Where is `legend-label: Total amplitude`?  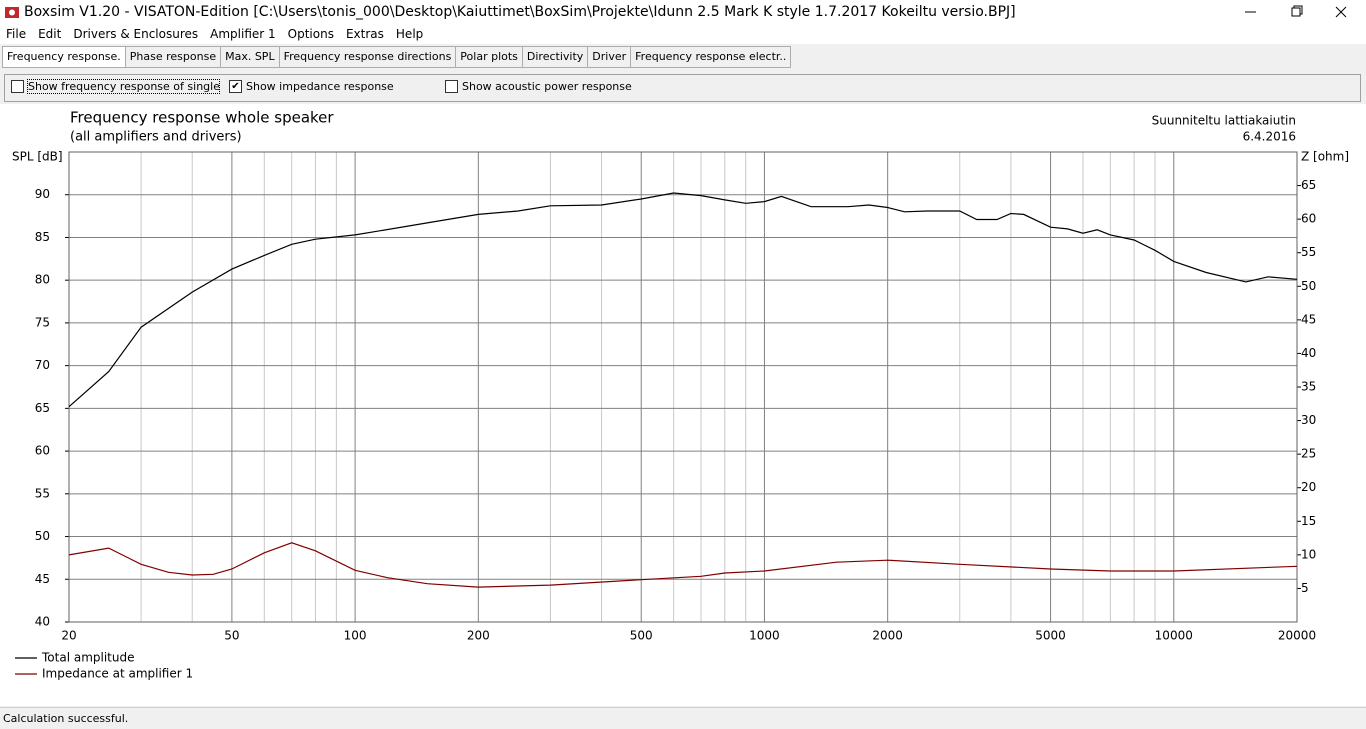
legend-label: Total amplitude is located at coordinates (87, 658).